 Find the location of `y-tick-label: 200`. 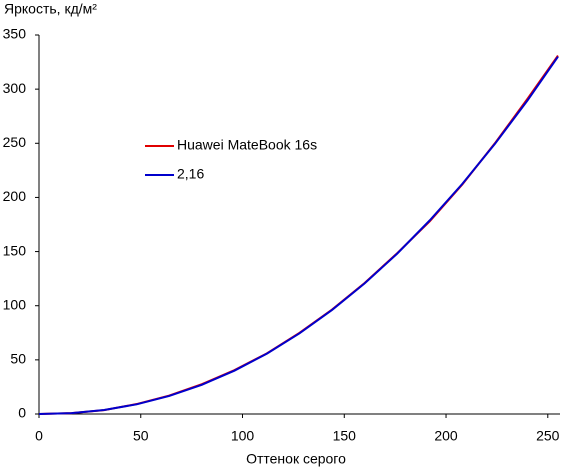

y-tick-label: 200 is located at coordinates (15, 196).